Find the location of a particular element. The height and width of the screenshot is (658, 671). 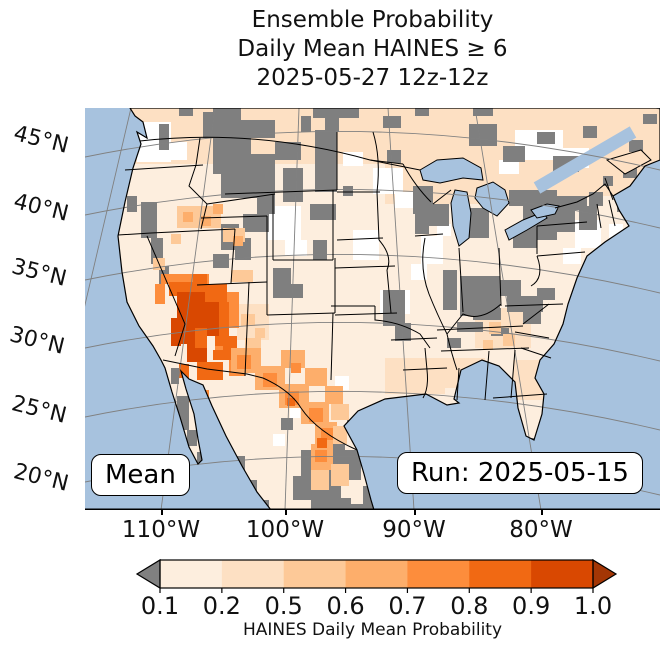

lon-tick-label: 100°W is located at coordinates (285, 530).